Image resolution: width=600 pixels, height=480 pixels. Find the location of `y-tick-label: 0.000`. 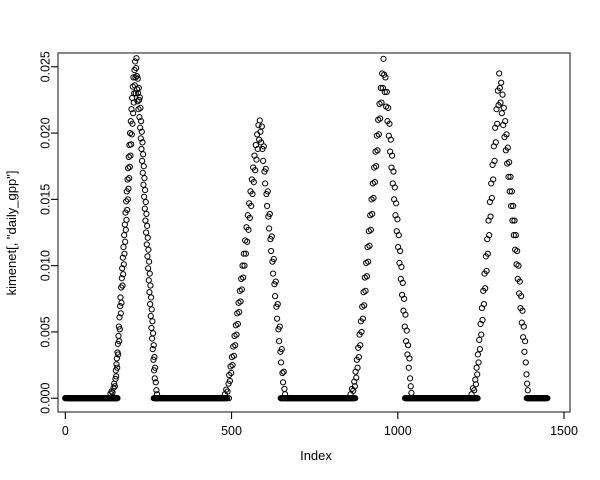

y-tick-label: 0.000 is located at coordinates (46, 398).